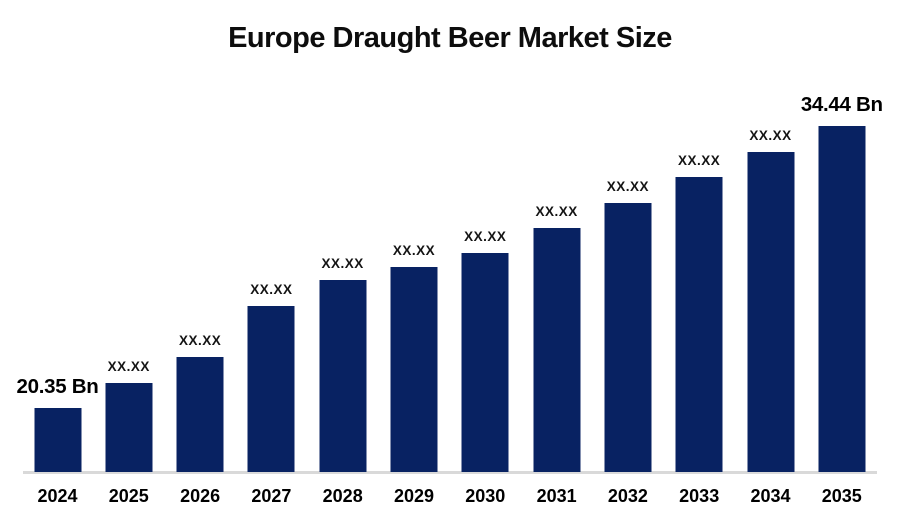  I want to click on bar-2025, so click(129, 427).